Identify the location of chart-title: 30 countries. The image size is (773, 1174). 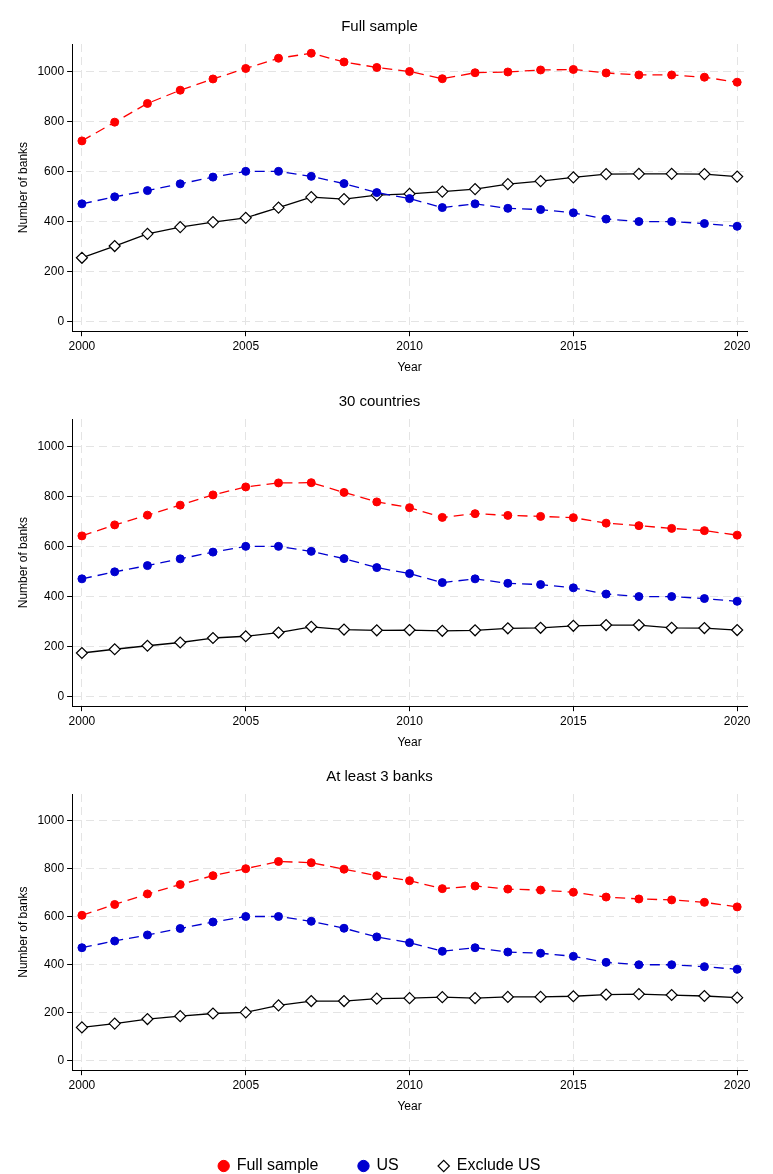
(379, 401).